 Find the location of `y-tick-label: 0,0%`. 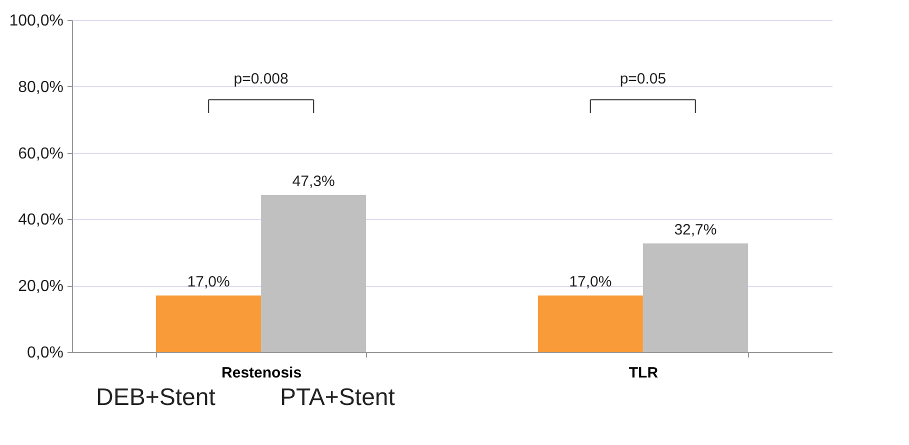

y-tick-label: 0,0% is located at coordinates (45, 353).